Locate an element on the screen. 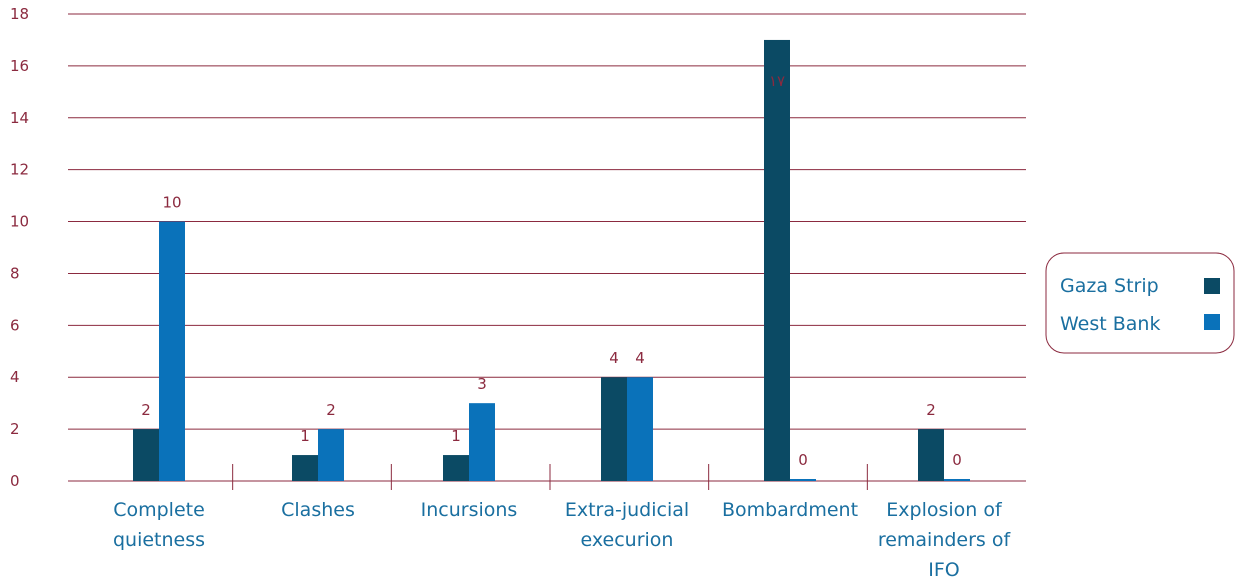 The height and width of the screenshot is (588, 1235). x-tick-label: execurion is located at coordinates (627, 540).